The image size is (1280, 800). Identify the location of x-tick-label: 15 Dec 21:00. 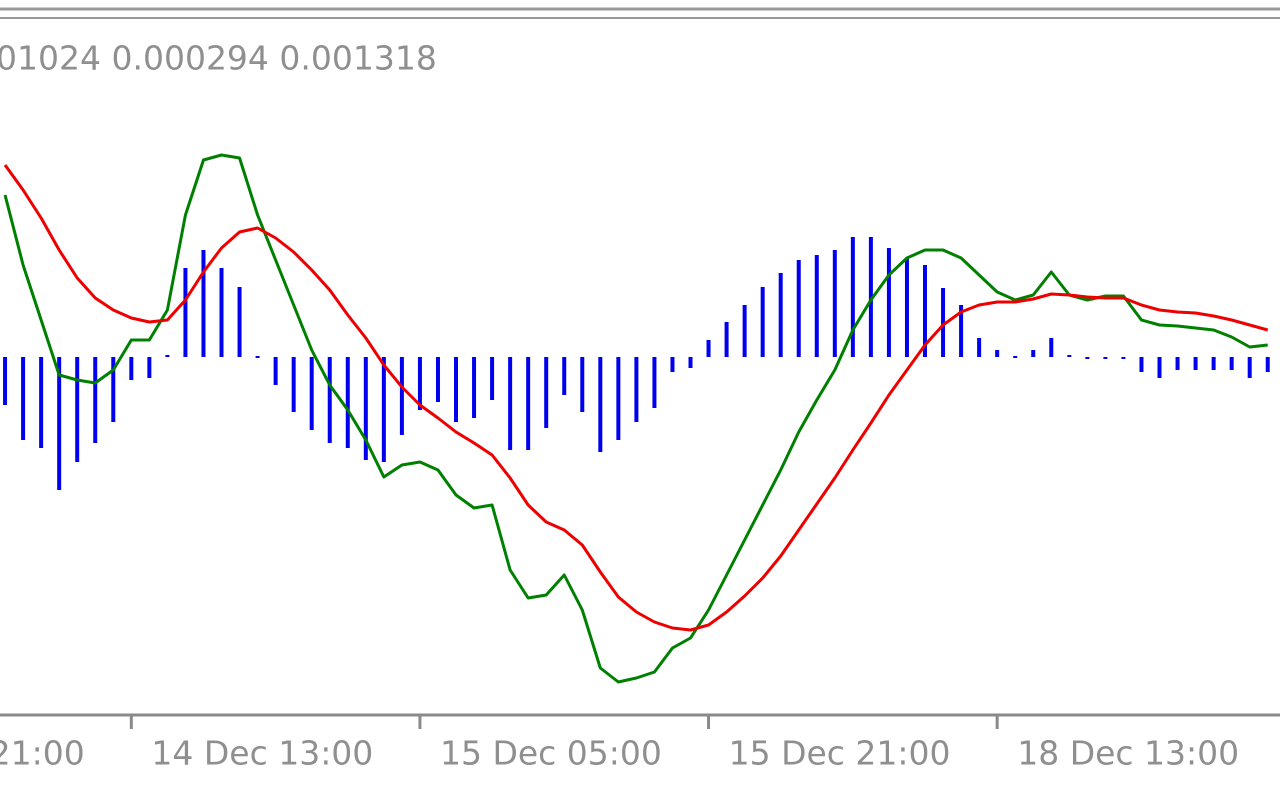
(840, 753).